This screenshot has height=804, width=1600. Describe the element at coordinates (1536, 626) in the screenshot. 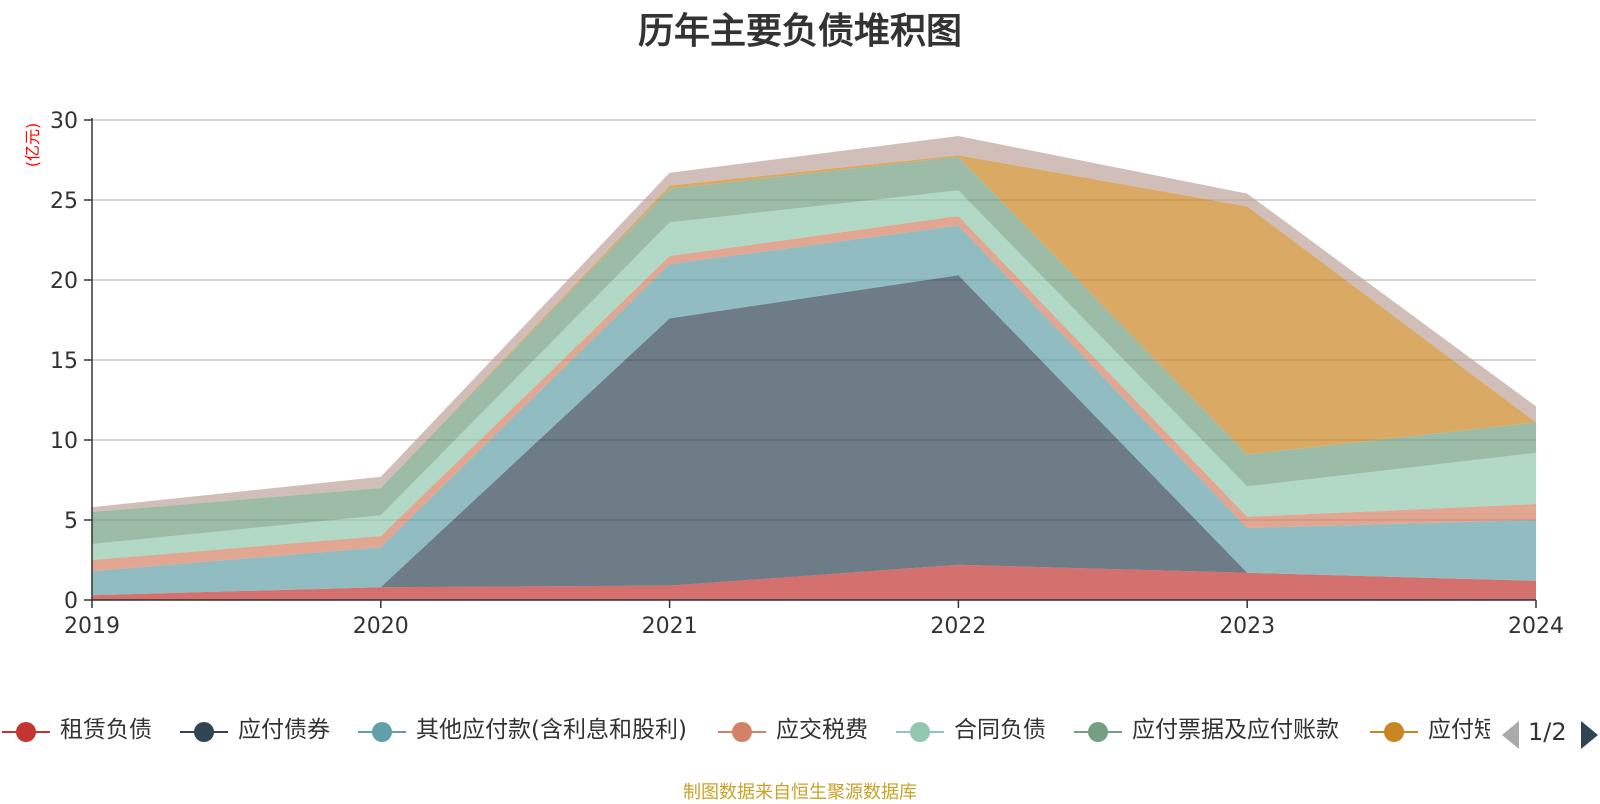

I see `x-tick-label: 2024` at that location.